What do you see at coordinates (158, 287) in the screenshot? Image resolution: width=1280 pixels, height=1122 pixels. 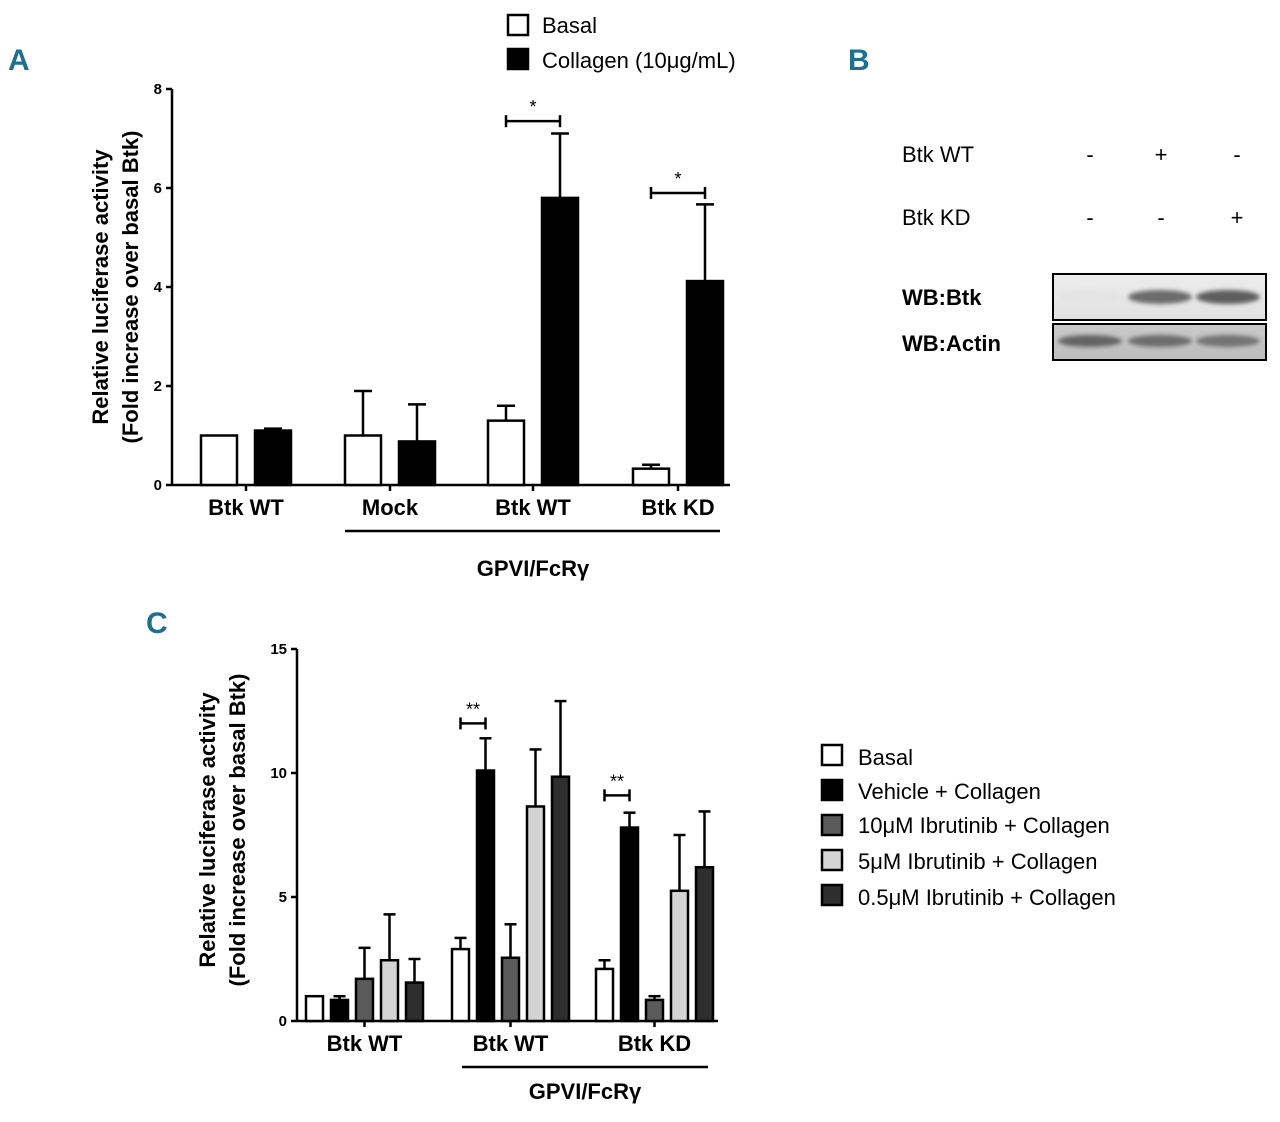 I see `y-tick-label: 4` at bounding box center [158, 287].